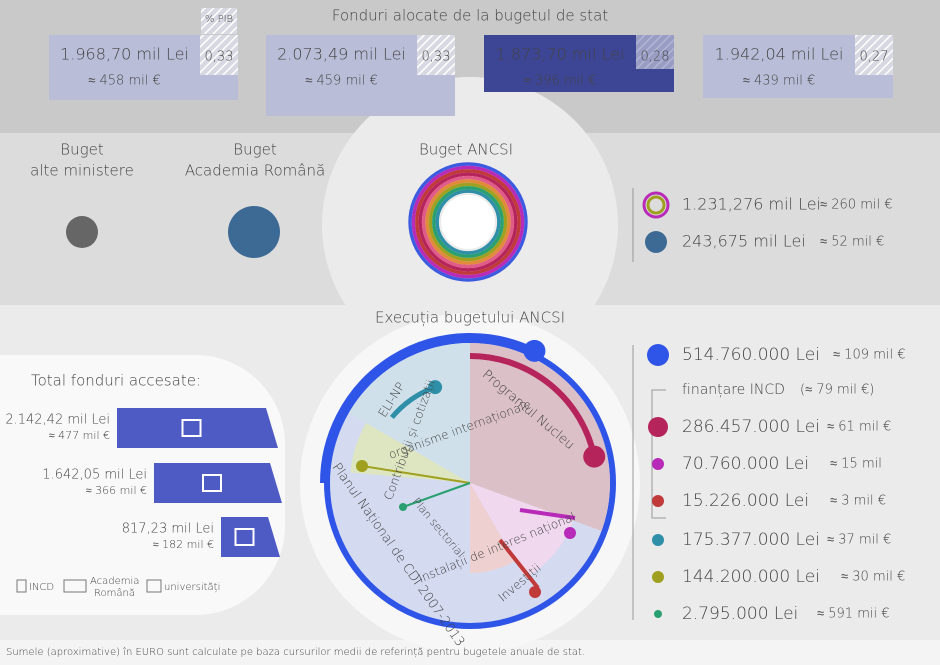 The width and height of the screenshot is (940, 665). I want to click on card-lei: 1.873,70 mil Lei, so click(560, 54).